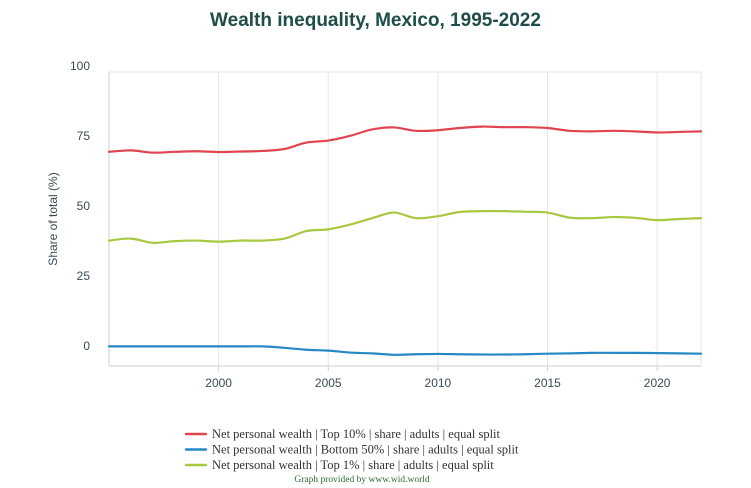 This screenshot has height=488, width=751. What do you see at coordinates (362, 480) in the screenshot?
I see `credit-text: Graph provided by www.wid.world` at bounding box center [362, 480].